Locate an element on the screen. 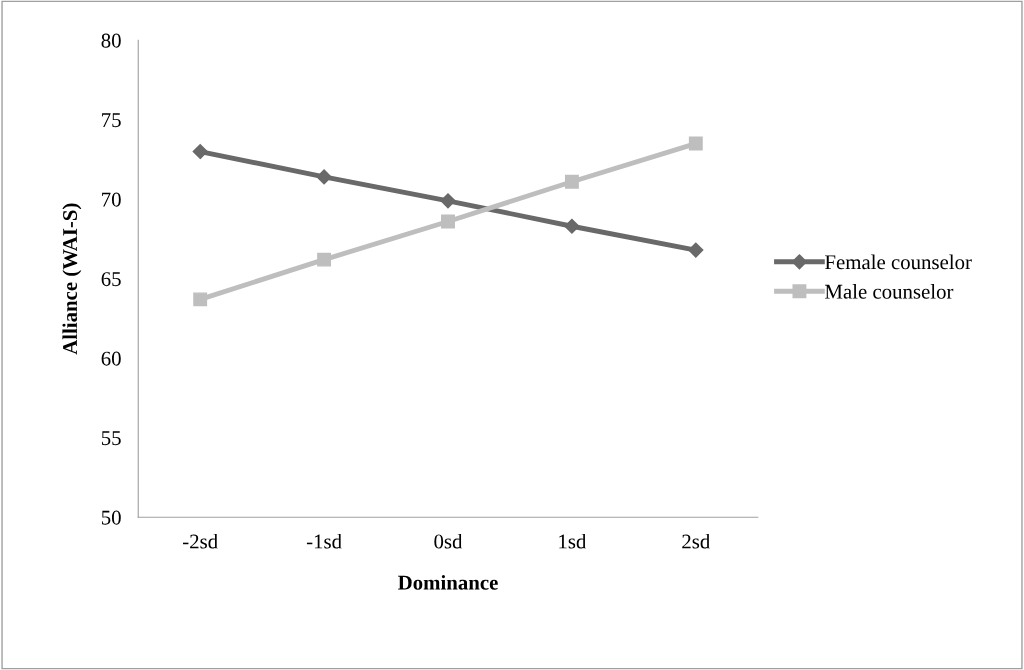  x-tick-label: -1sd is located at coordinates (324, 541).